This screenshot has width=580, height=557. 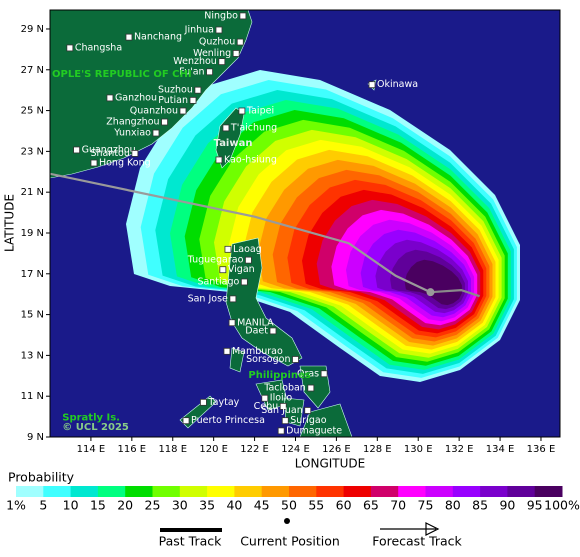 What do you see at coordinates (256, 330) in the screenshot?
I see `place-label: Daet` at bounding box center [256, 330].